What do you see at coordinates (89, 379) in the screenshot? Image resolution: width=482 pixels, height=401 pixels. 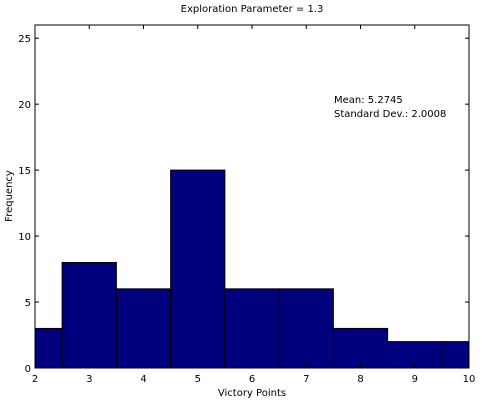 I see `x-tick-label-3: 3` at bounding box center [89, 379].